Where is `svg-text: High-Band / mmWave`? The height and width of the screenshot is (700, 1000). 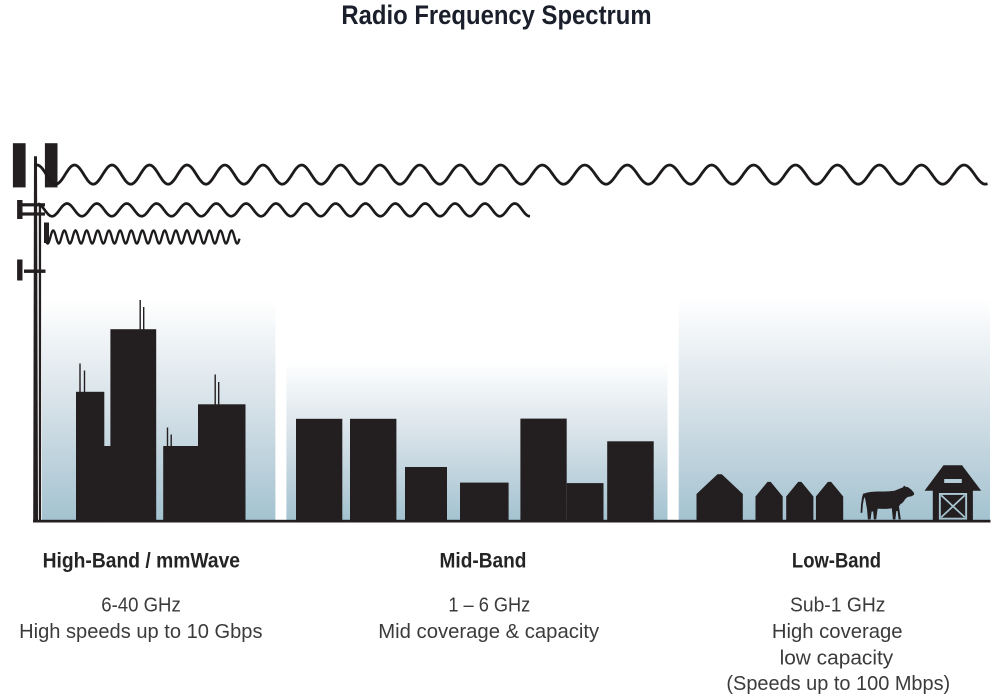 svg-text: High-Band / mmWave is located at coordinates (141, 561).